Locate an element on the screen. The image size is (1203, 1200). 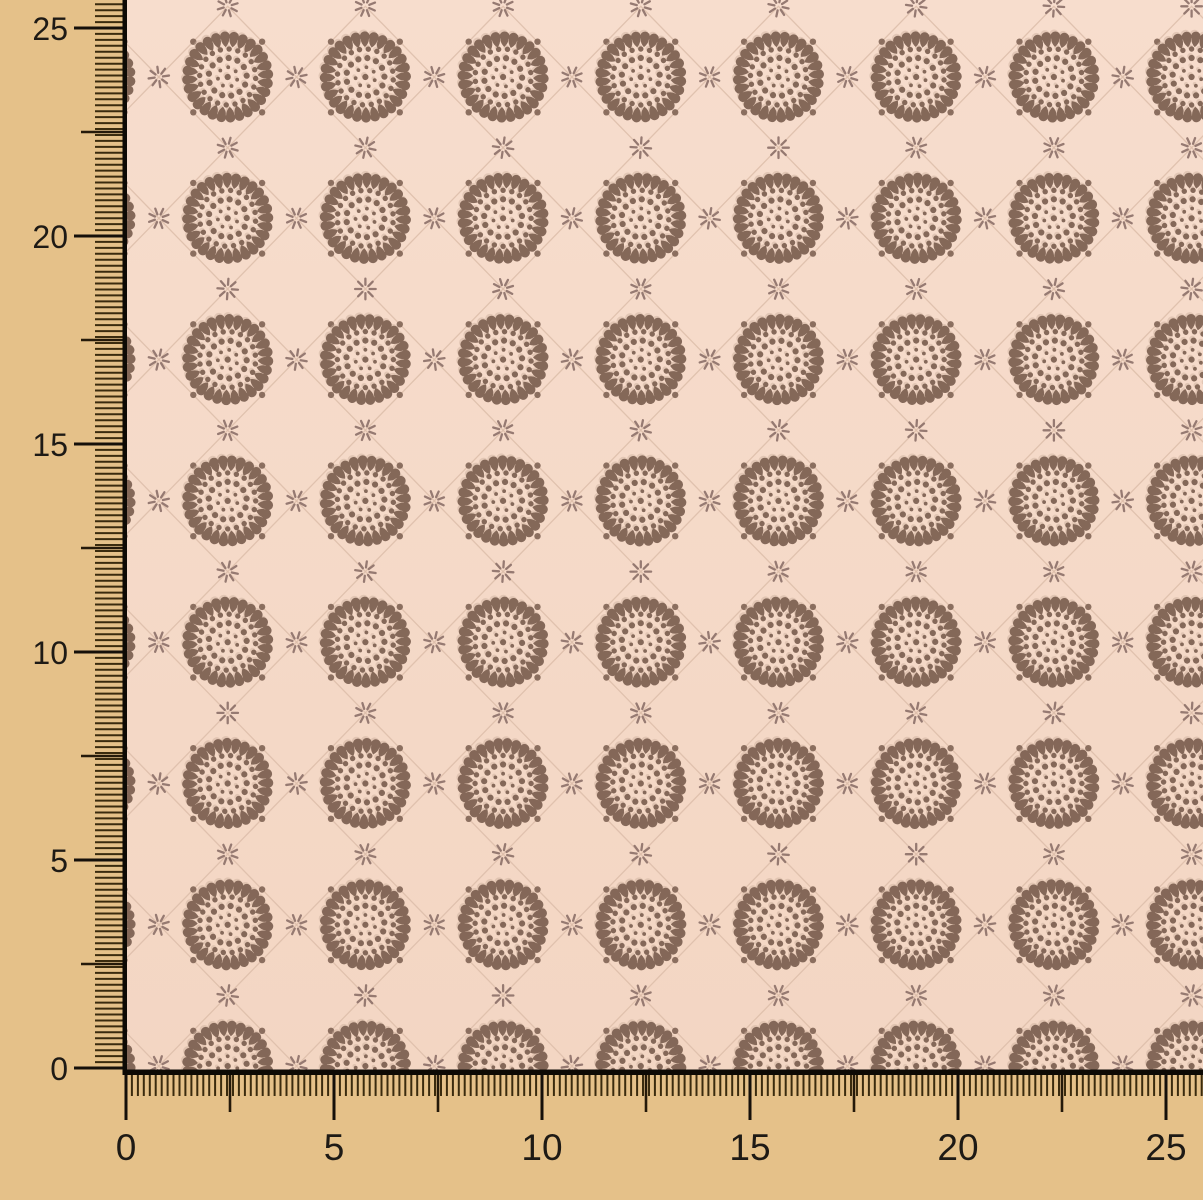
left-ruler-label-0: 0 is located at coordinates (59, 1069).